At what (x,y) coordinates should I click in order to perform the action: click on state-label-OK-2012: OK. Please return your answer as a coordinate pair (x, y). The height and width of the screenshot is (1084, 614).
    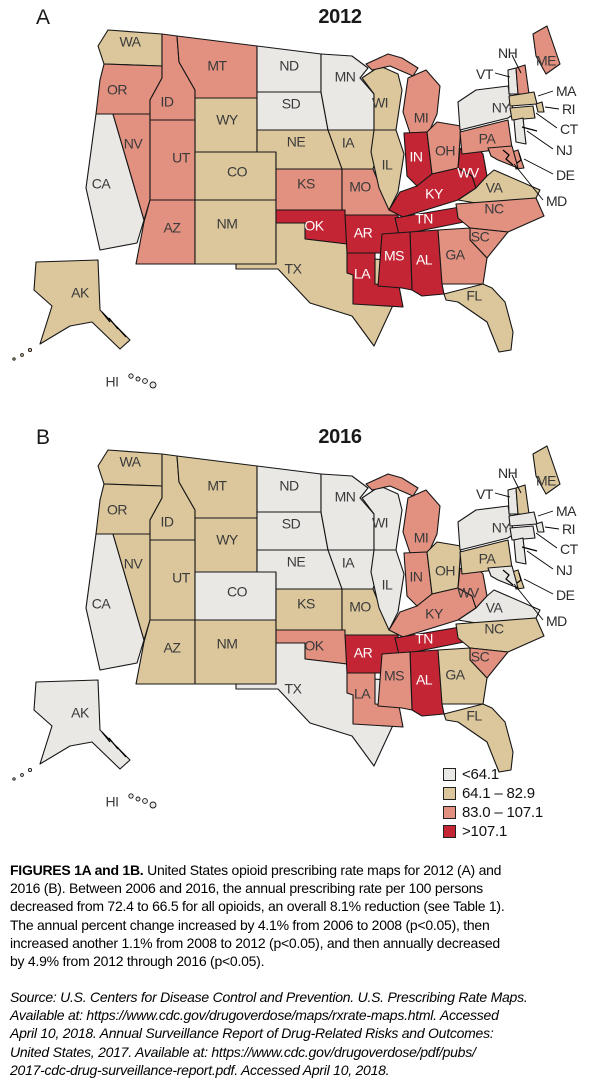
    Looking at the image, I should click on (314, 226).